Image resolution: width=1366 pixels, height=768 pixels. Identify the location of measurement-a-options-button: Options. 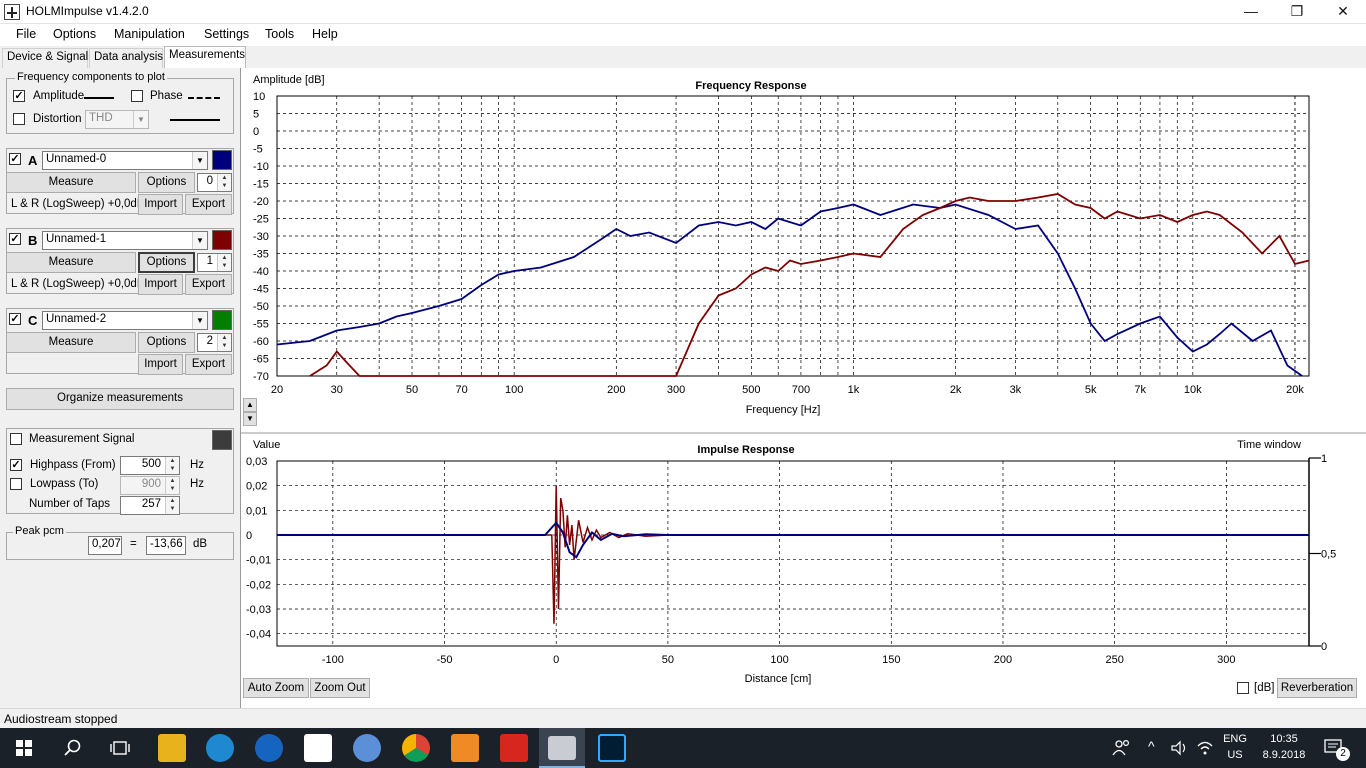
(166, 182).